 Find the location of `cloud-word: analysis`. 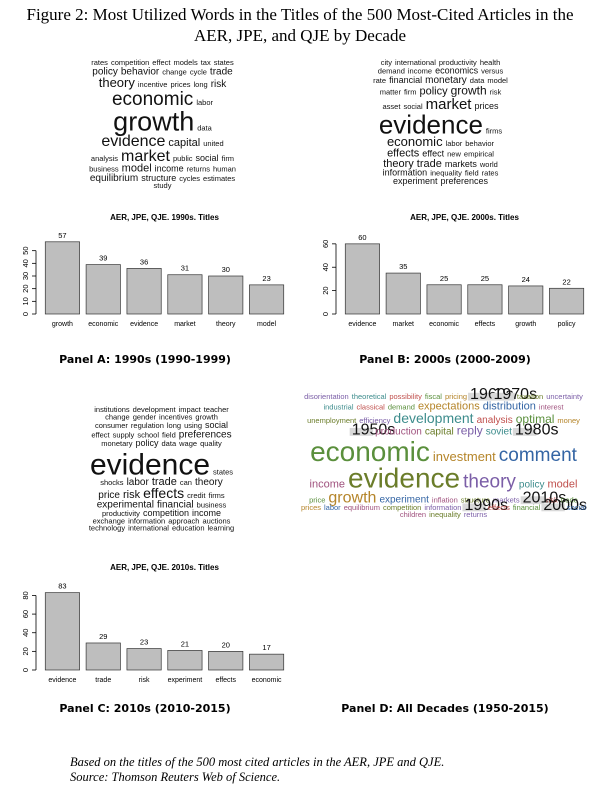

cloud-word: analysis is located at coordinates (104, 158).